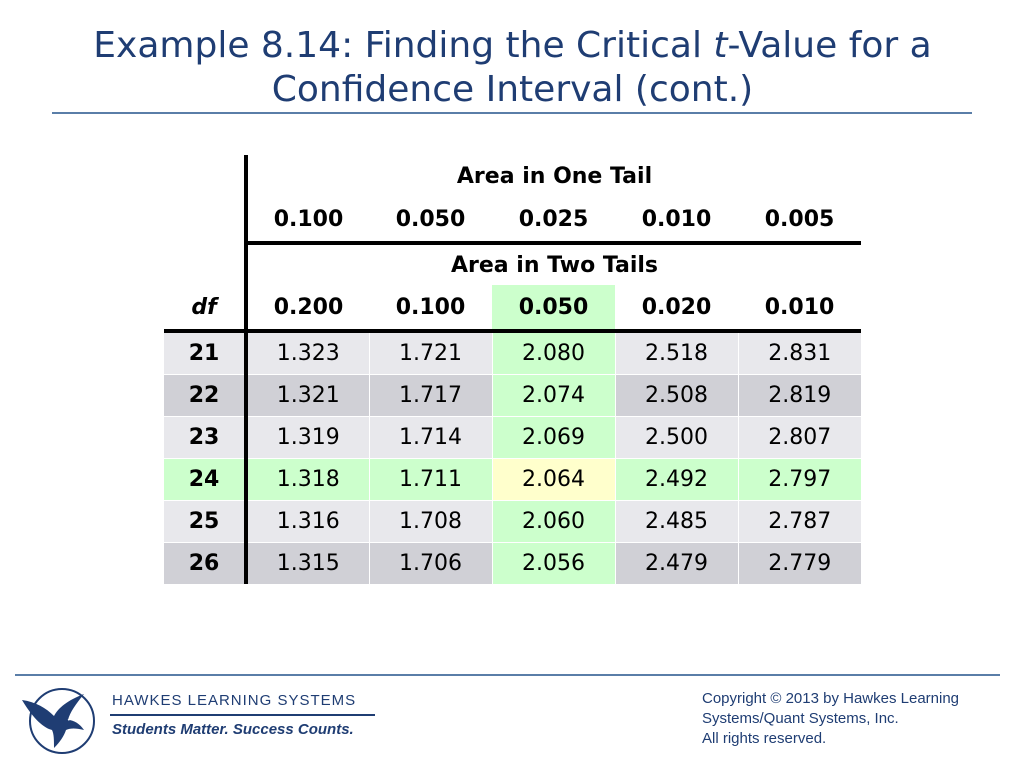 Image resolution: width=1024 pixels, height=768 pixels. I want to click on critical-t-value-cell: 2.064, so click(553, 479).